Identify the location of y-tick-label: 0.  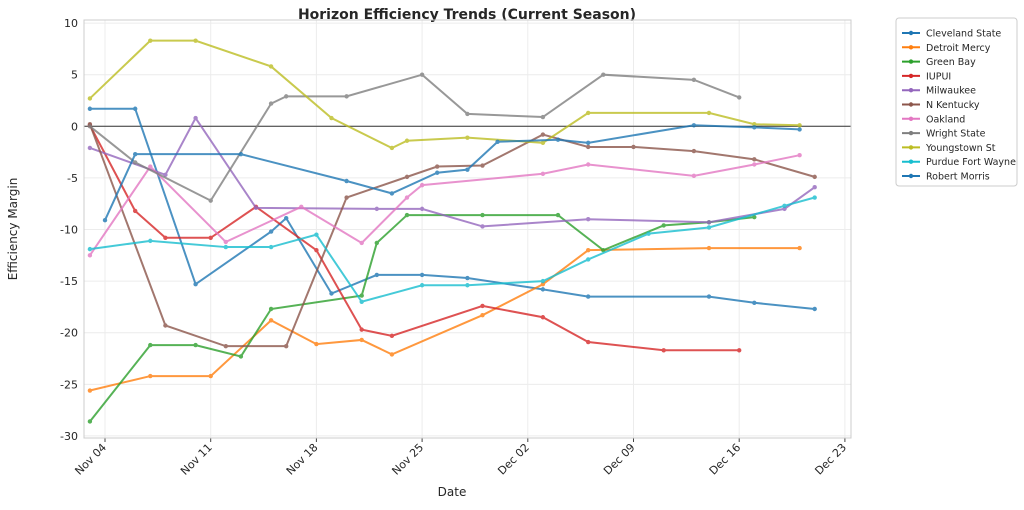
(74, 126).